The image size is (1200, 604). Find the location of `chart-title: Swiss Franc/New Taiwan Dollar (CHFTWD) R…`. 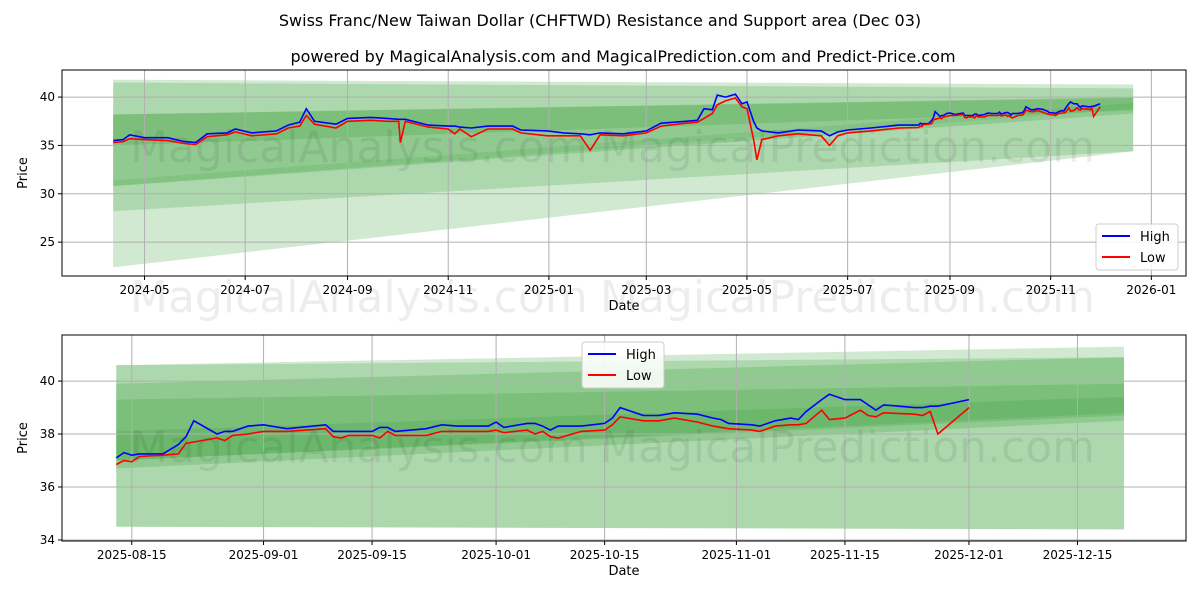

chart-title: Swiss Franc/New Taiwan Dollar (CHFTWD) R… is located at coordinates (600, 20).